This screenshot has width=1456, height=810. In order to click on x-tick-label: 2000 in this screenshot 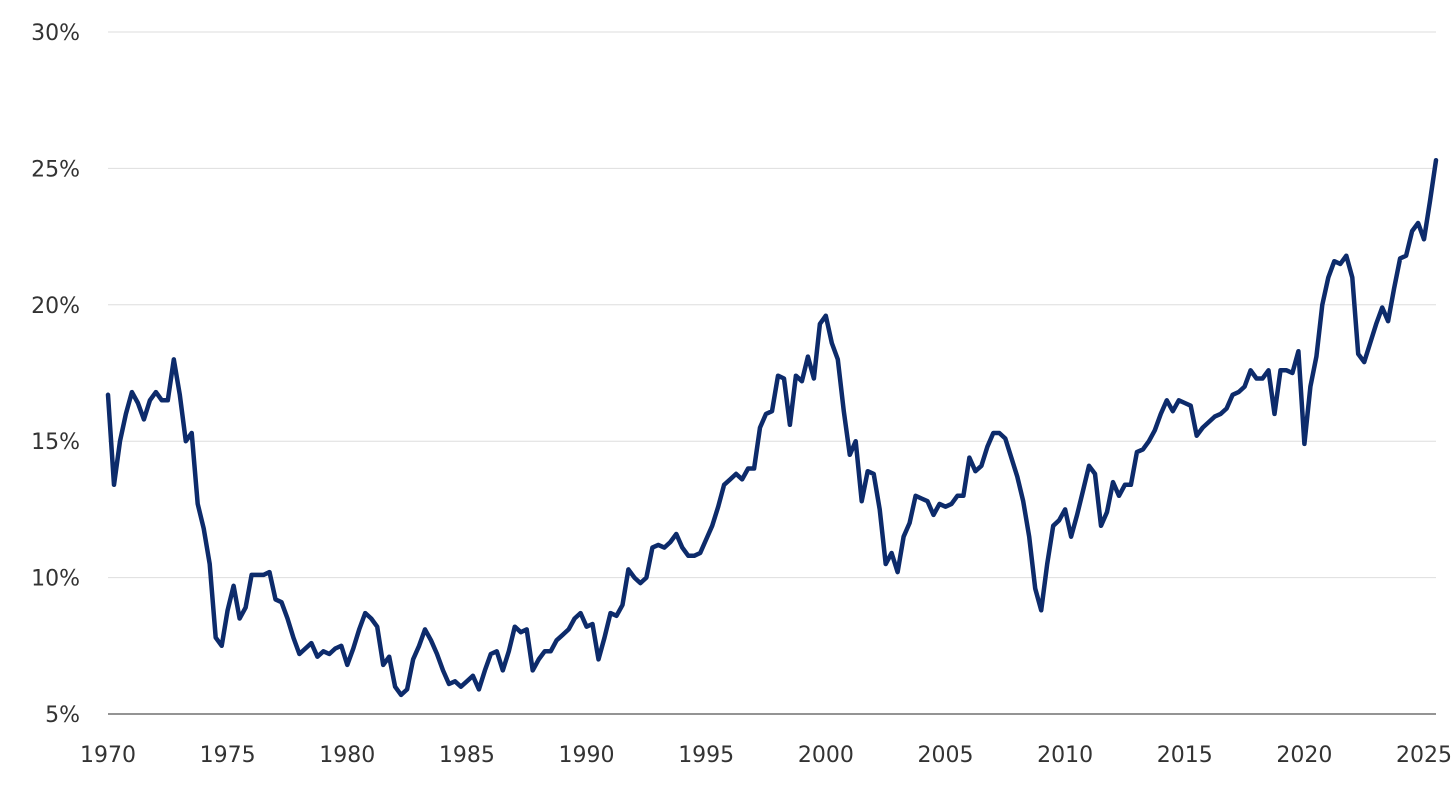, I will do `click(826, 755)`.